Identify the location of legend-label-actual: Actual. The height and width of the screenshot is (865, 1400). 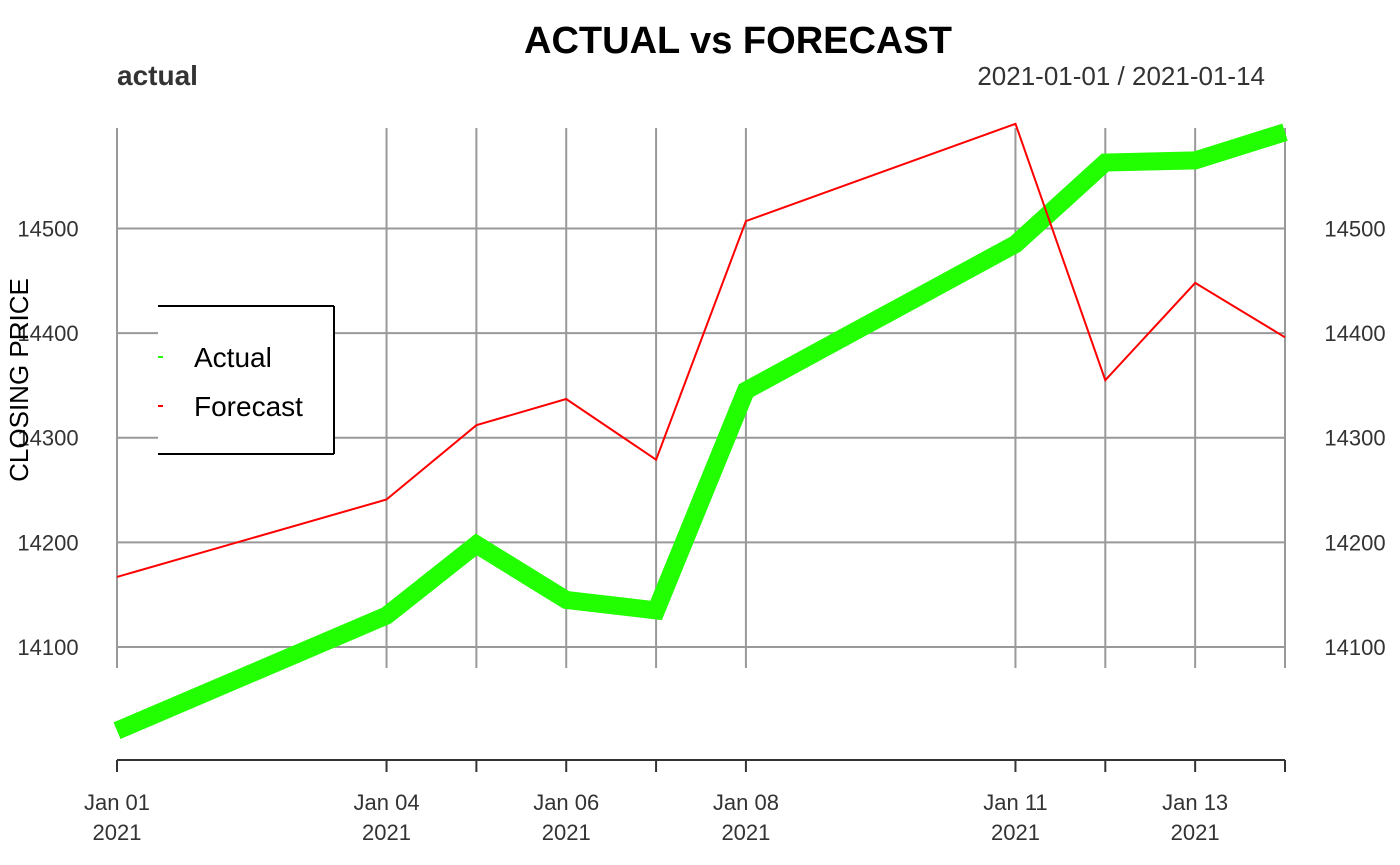
(233, 357).